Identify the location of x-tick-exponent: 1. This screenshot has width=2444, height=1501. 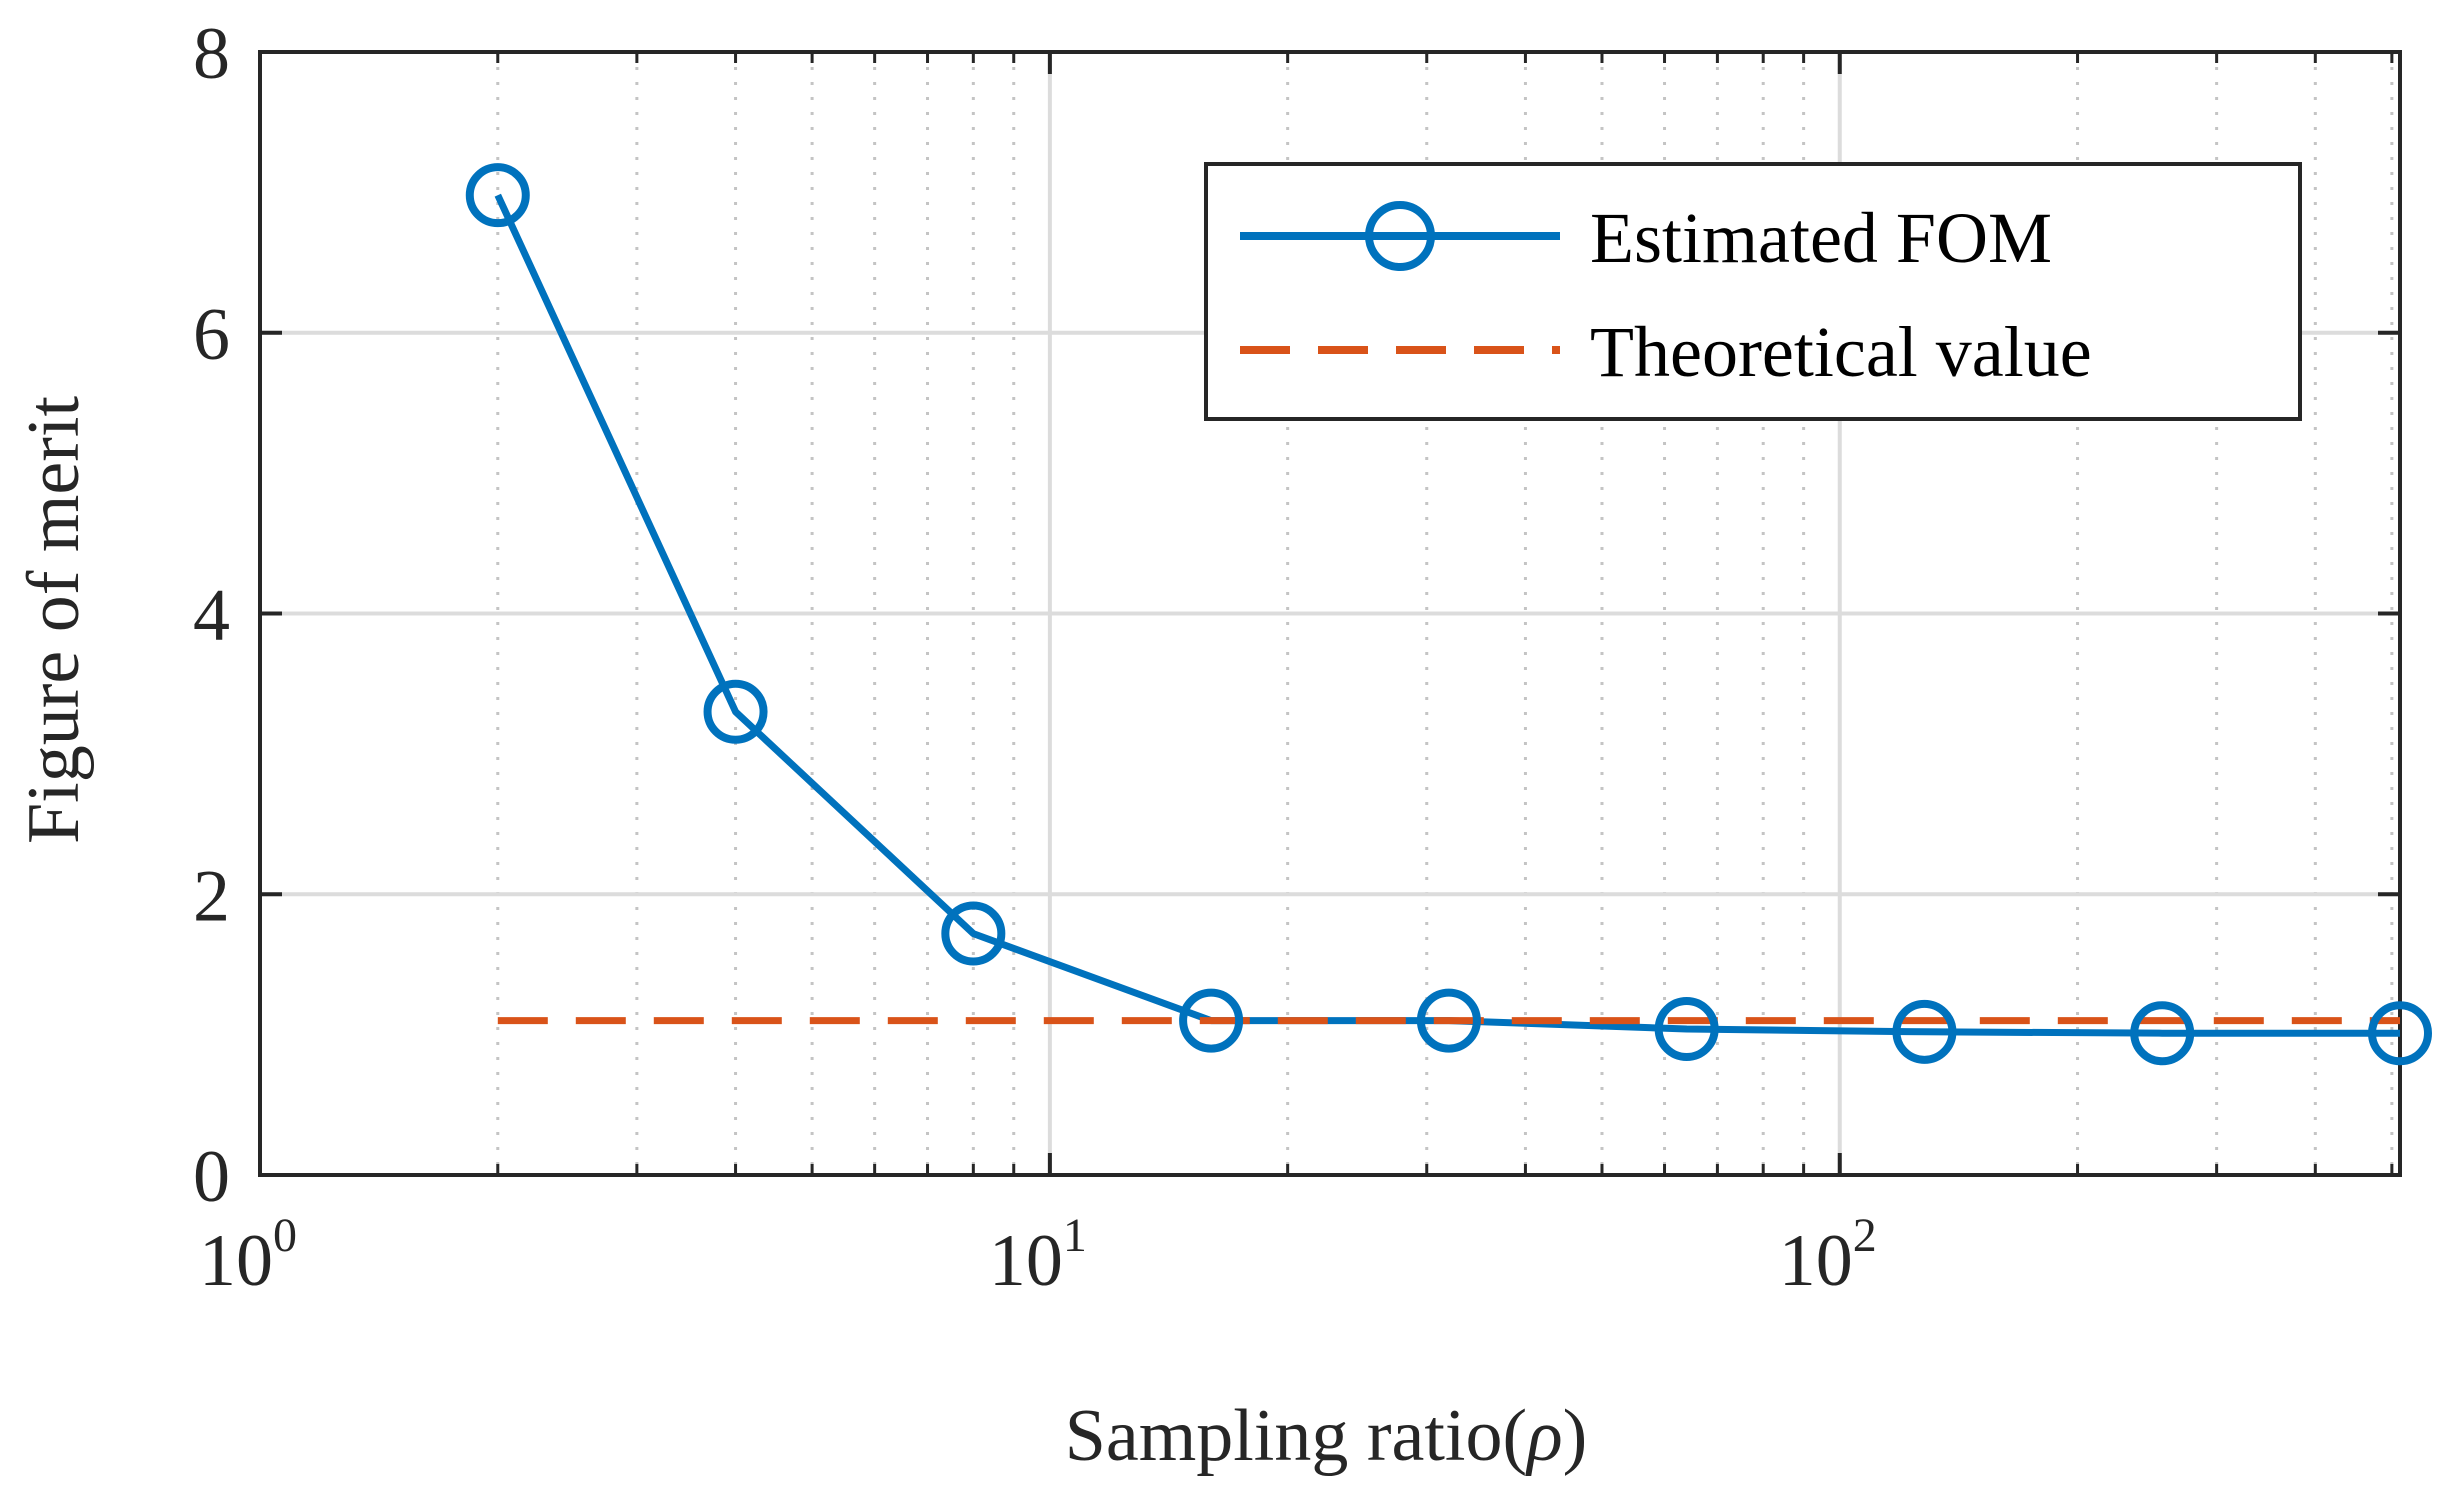
(1075, 1235).